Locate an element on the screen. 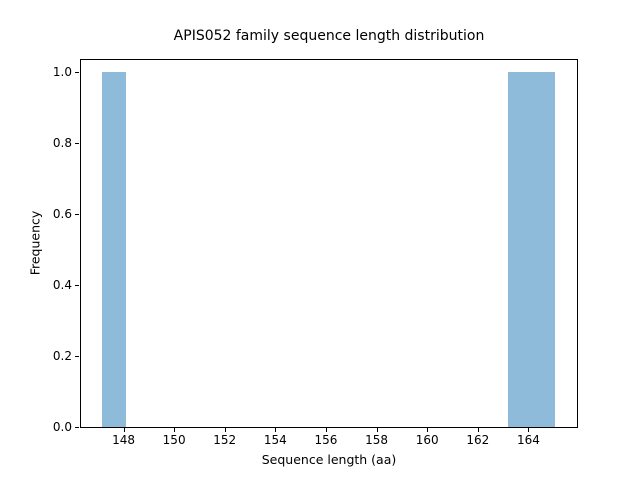 Image resolution: width=640 pixels, height=480 pixels. x-tick-label: 150 is located at coordinates (174, 440).